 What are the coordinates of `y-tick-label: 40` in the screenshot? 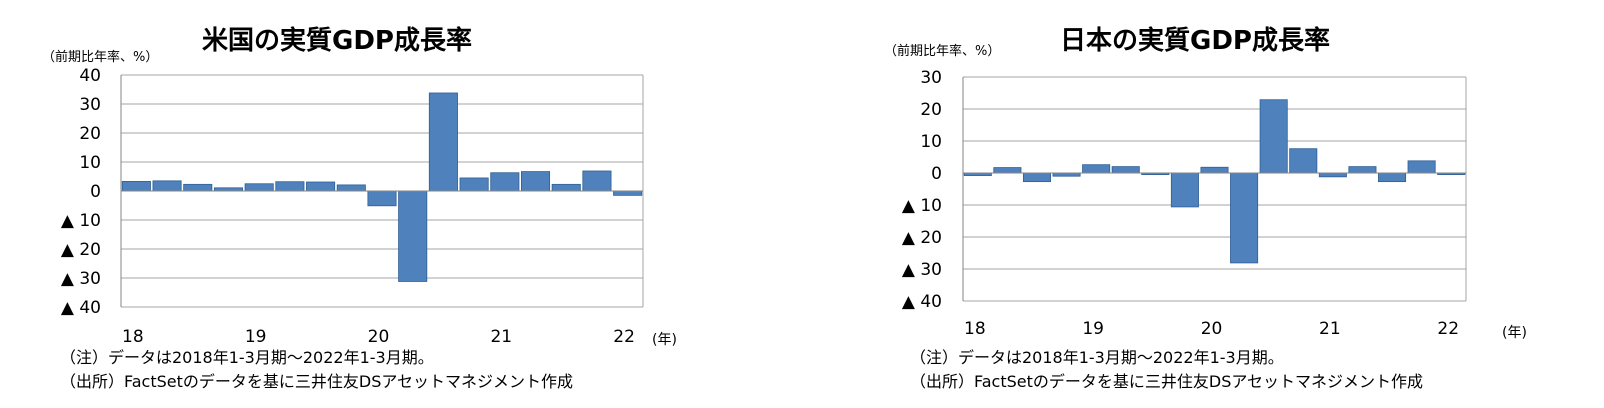 It's located at (90, 76).